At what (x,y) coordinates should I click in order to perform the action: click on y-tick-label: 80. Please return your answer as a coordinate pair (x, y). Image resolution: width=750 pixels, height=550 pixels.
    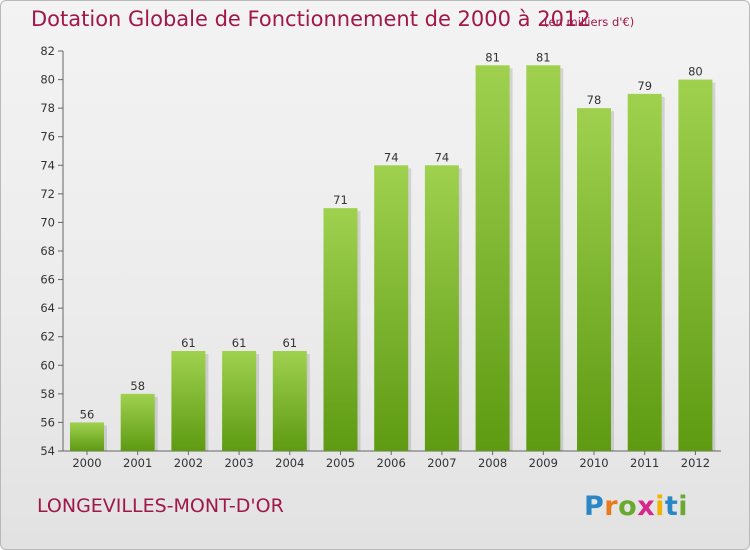
    Looking at the image, I should click on (47, 80).